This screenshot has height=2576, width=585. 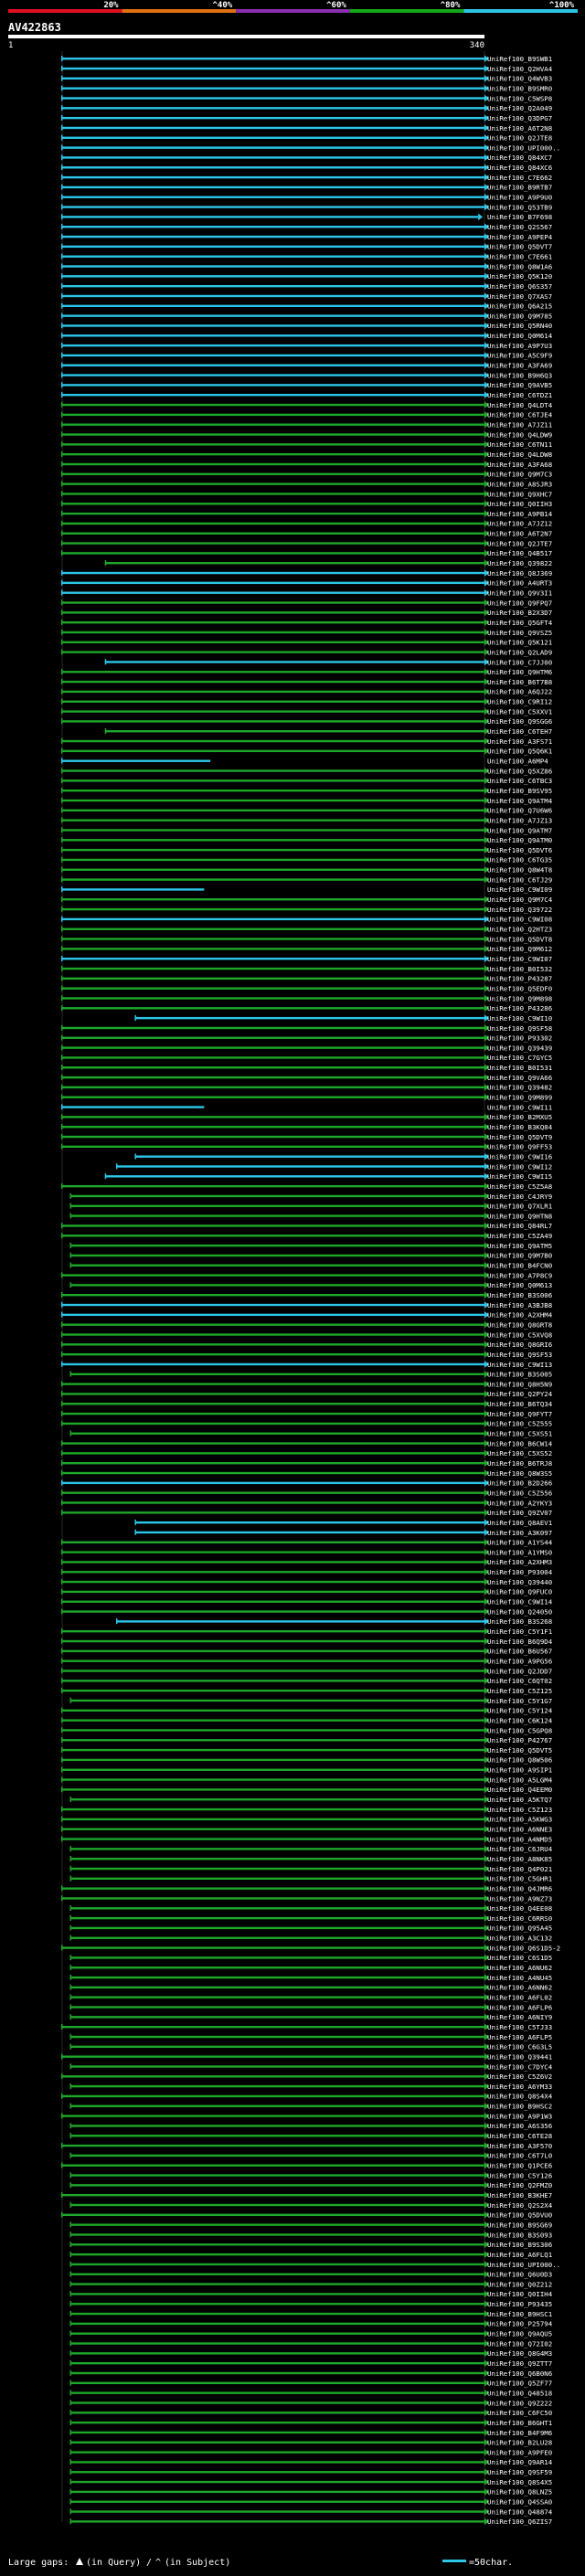 I want to click on hit-row: UniRef100_Q48874, so click(x=311, y=2511).